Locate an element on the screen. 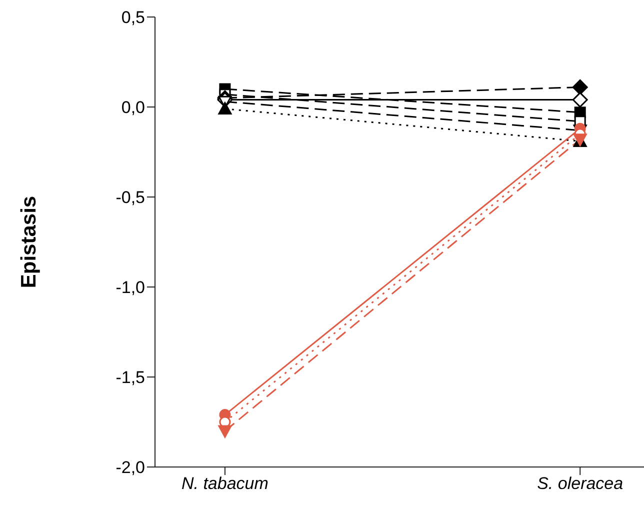  y-tick-label: -0,5 is located at coordinates (130, 198).